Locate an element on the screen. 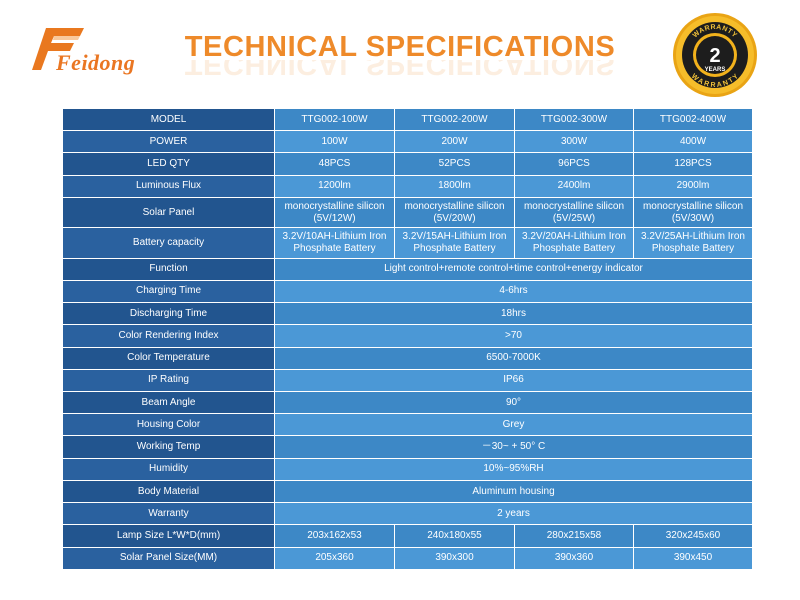 The width and height of the screenshot is (800, 600). table-row: Housing Color Grey is located at coordinates (407, 425).